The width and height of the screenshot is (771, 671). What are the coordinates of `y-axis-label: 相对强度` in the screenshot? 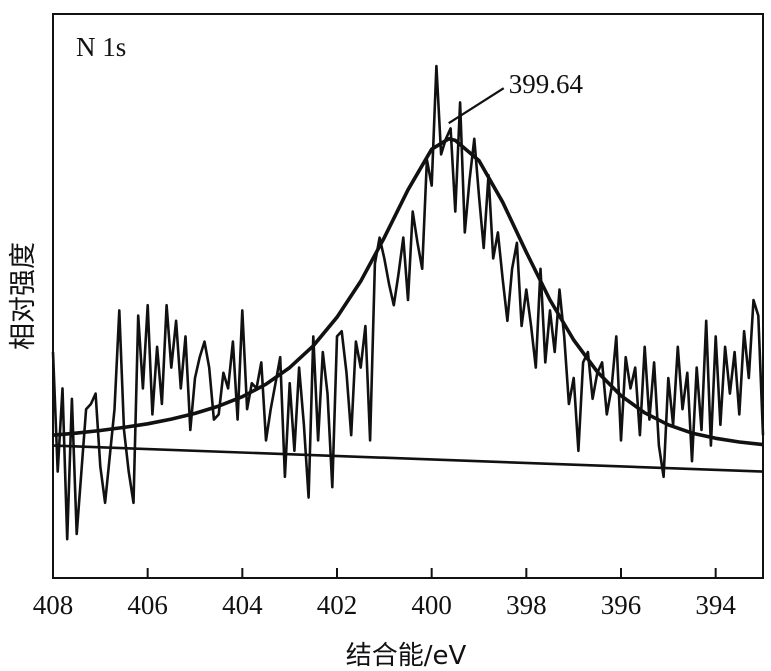 It's located at (23, 296).